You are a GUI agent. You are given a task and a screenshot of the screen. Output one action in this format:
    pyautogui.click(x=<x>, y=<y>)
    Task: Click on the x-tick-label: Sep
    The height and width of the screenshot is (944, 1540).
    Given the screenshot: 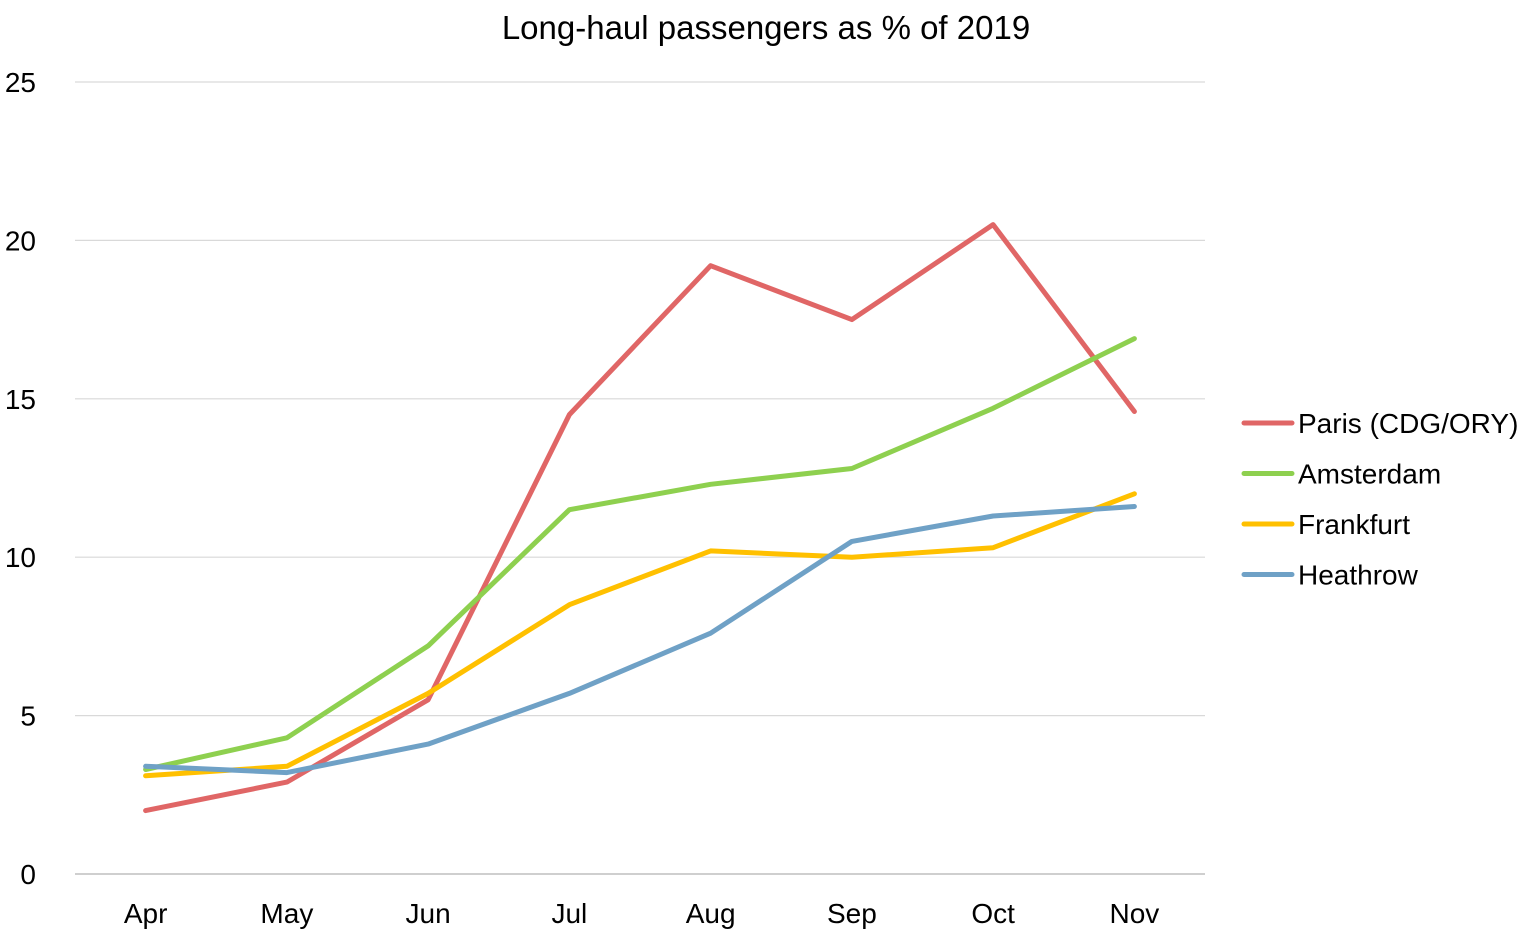 What is the action you would take?
    pyautogui.click(x=852, y=913)
    